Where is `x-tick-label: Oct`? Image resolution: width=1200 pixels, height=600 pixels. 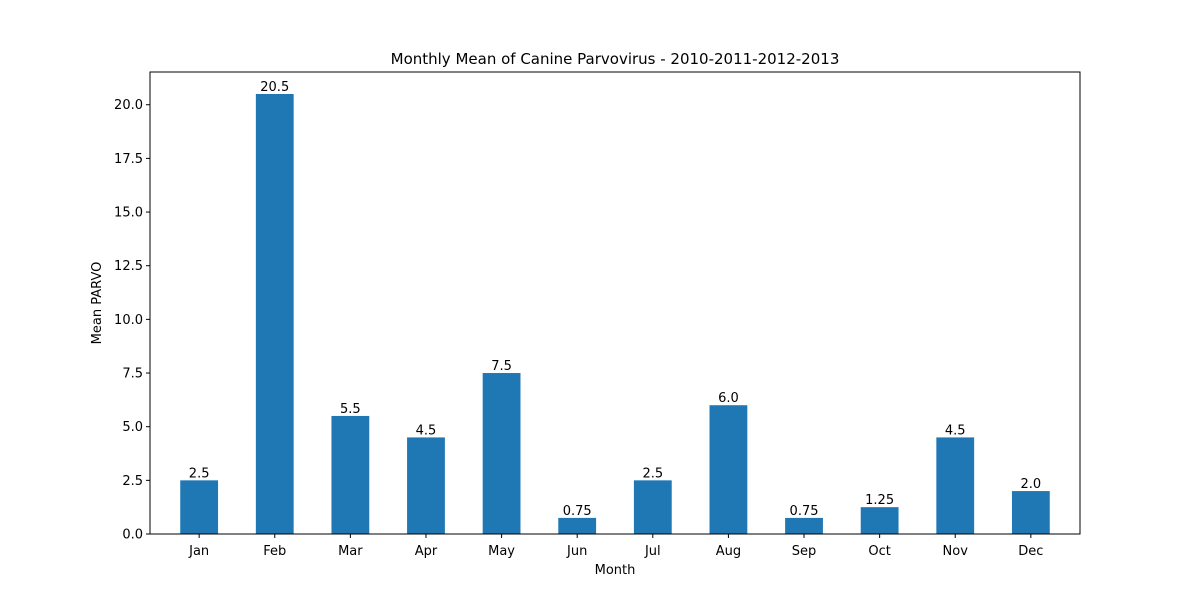
x-tick-label: Oct is located at coordinates (879, 551).